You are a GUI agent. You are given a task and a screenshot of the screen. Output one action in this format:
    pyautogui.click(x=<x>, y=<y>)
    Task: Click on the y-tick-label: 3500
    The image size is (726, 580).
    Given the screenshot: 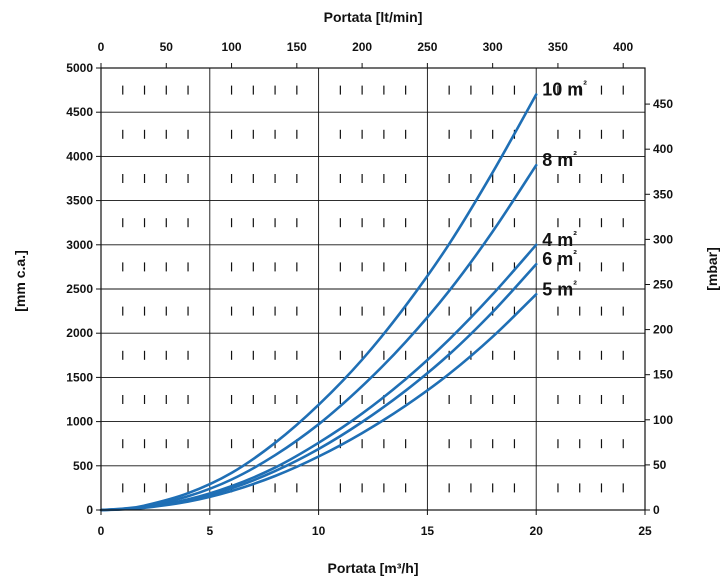 What is the action you would take?
    pyautogui.click(x=79, y=201)
    